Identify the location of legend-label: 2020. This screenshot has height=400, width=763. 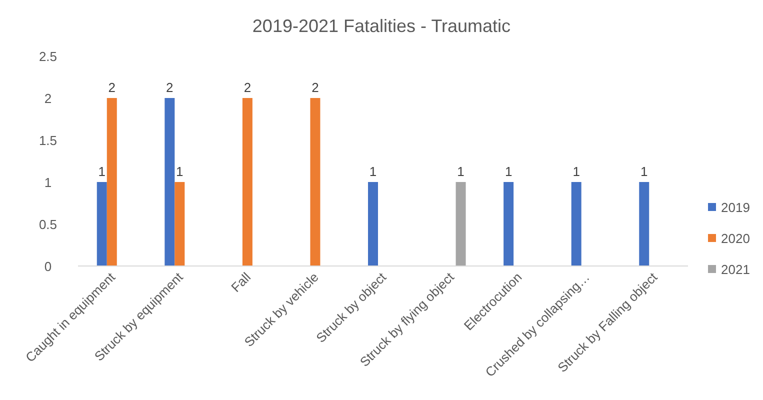
(735, 238).